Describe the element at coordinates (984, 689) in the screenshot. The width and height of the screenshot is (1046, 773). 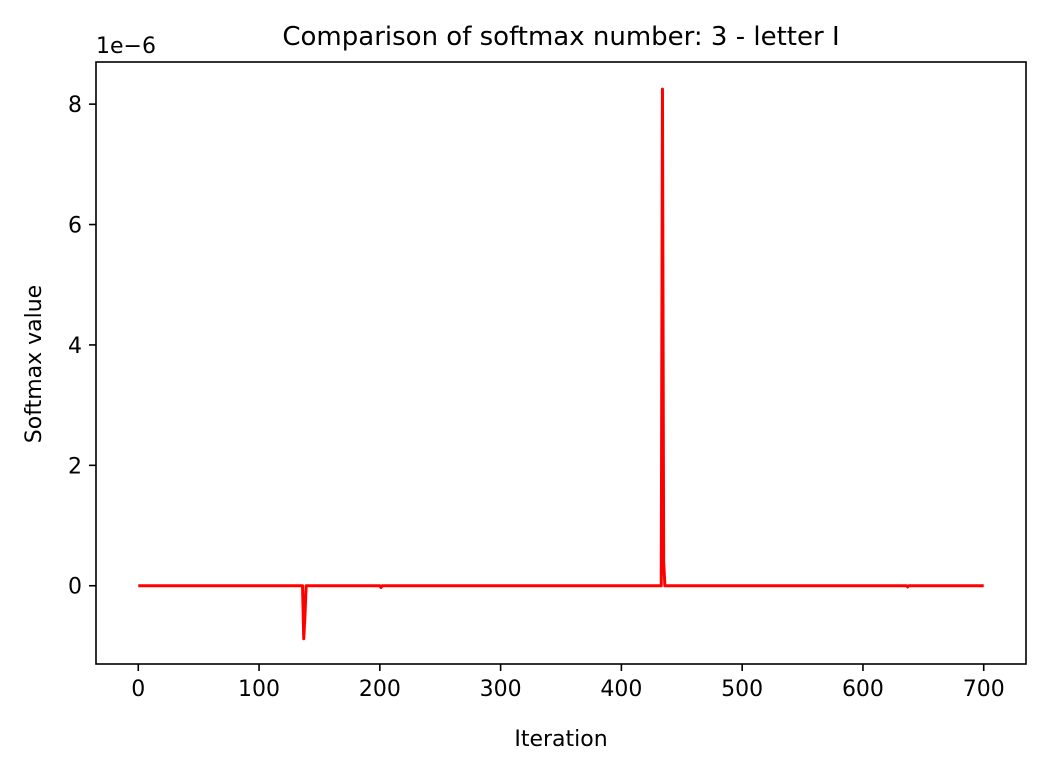
I see `x-tick-label: 700` at that location.